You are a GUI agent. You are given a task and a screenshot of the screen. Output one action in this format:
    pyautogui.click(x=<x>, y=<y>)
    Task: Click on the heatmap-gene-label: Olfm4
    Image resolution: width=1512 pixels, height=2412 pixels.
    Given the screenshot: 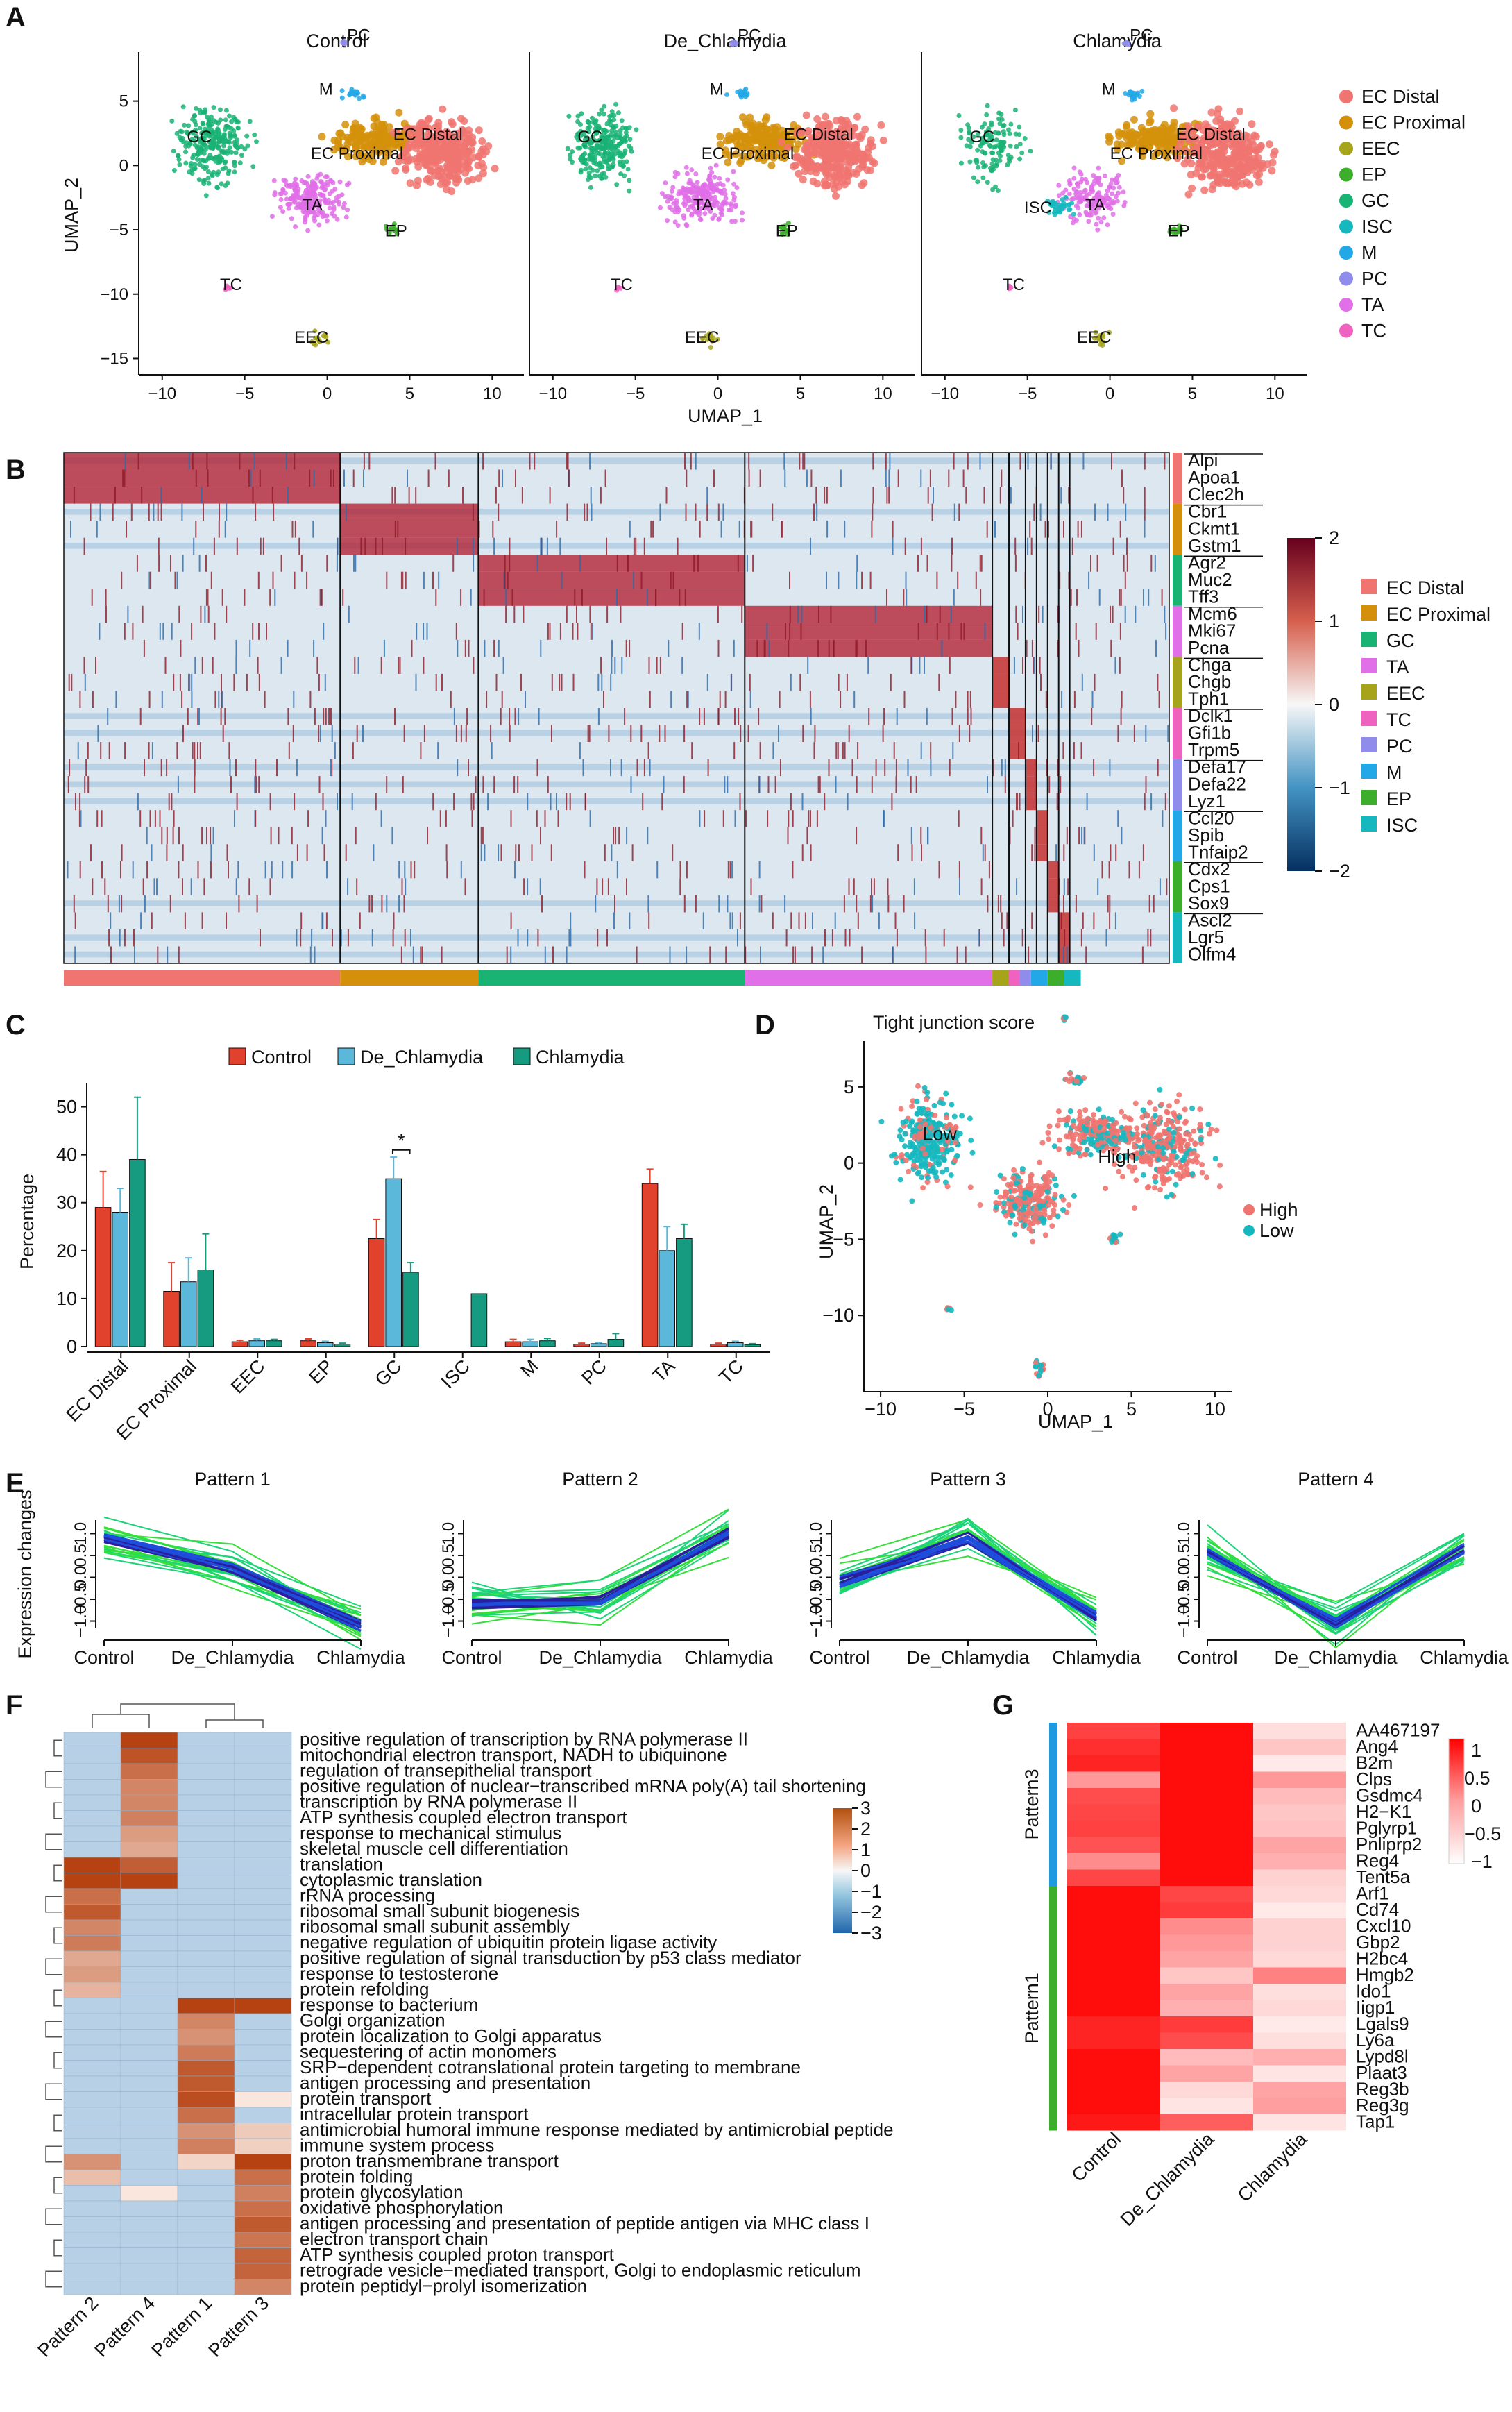 What is the action you would take?
    pyautogui.click(x=1212, y=954)
    